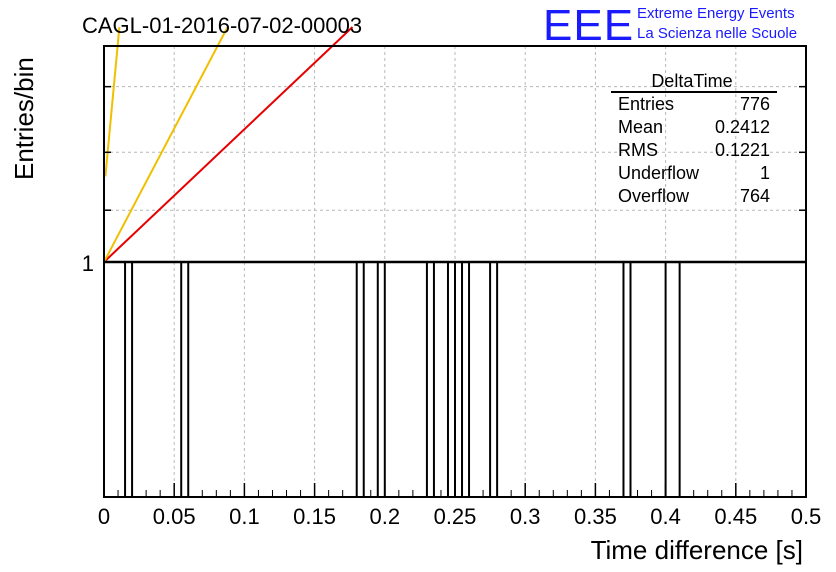  I want to click on x-tick-label: 0.1, so click(244, 516).